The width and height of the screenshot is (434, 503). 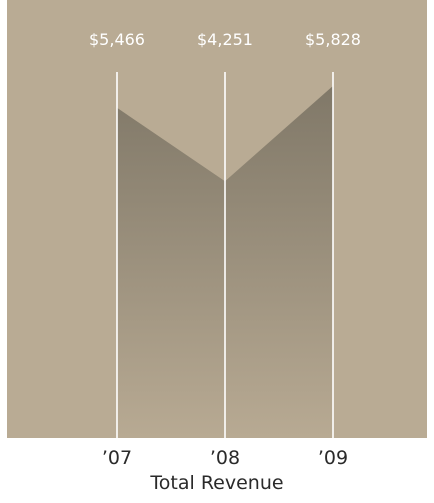 I want to click on x-tick-label-3: ’09, so click(x=333, y=458).